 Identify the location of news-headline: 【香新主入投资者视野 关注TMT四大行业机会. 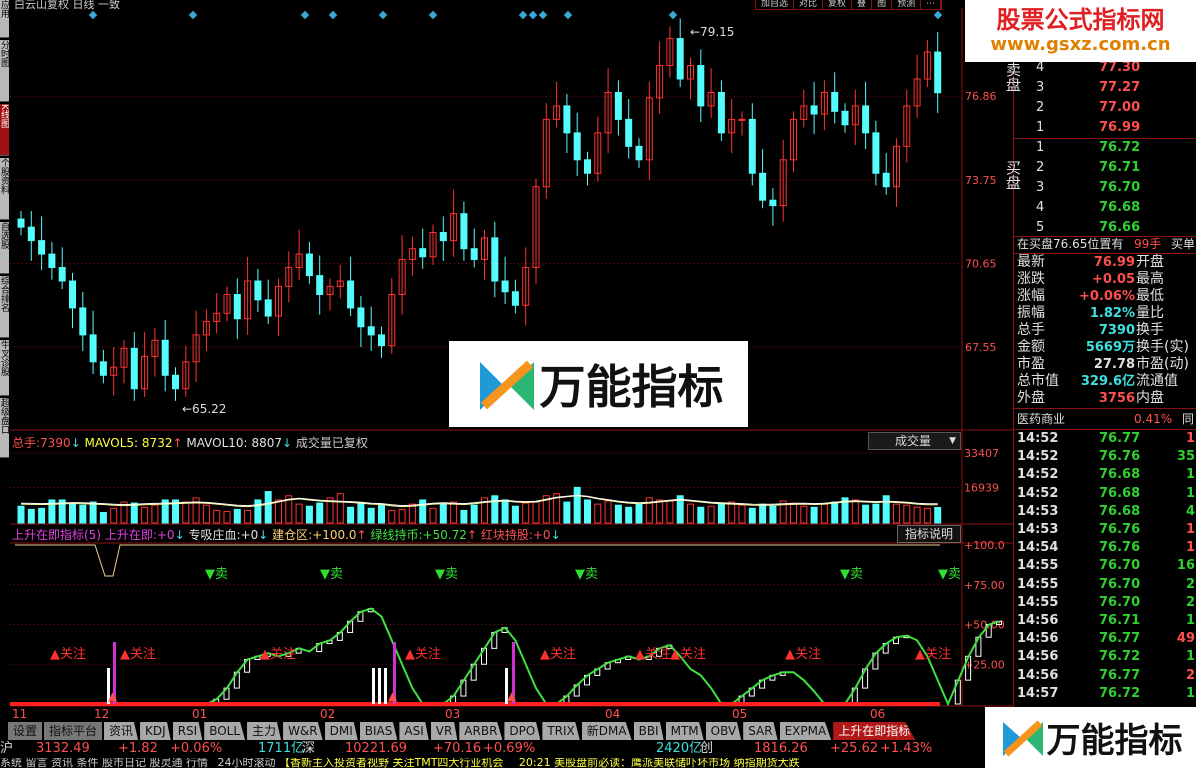
(391, 763).